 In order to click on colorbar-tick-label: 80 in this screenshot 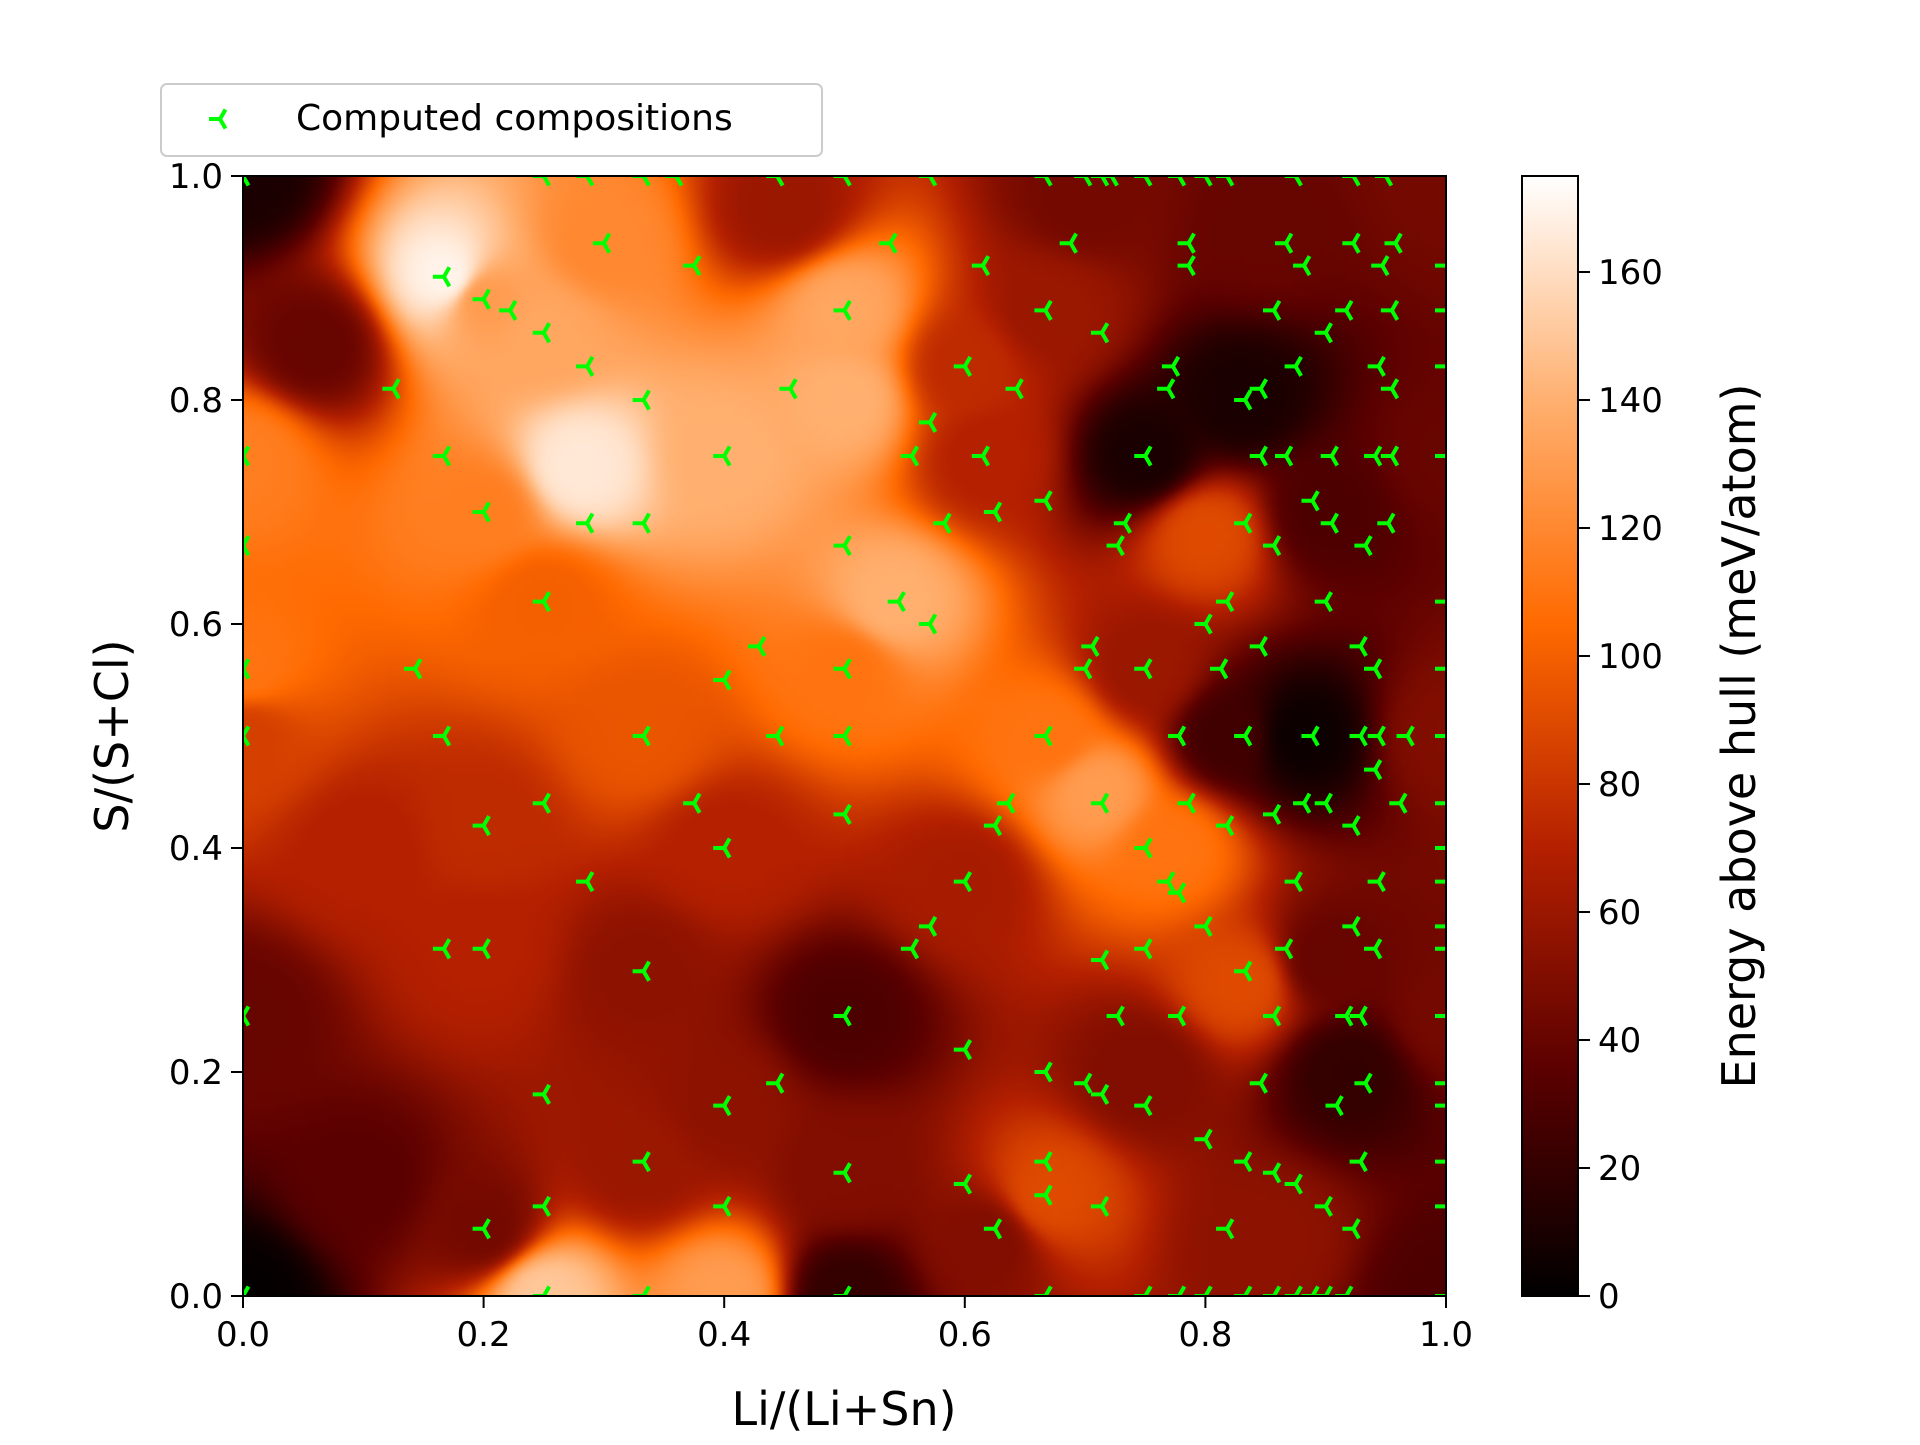, I will do `click(1619, 785)`.